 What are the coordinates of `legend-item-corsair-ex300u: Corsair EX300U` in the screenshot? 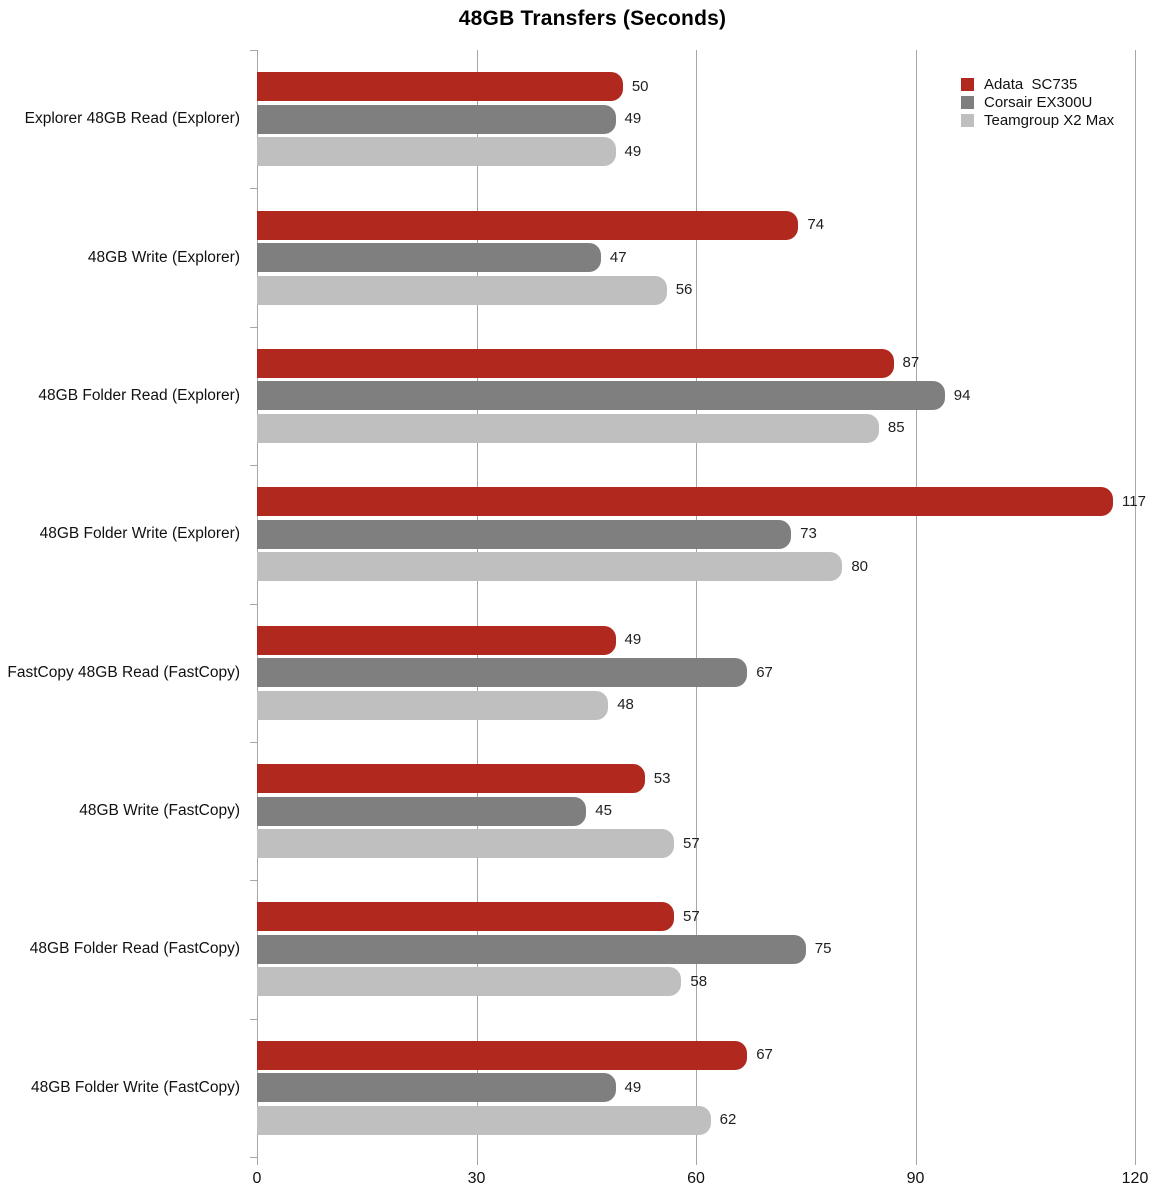 It's located at (1037, 102).